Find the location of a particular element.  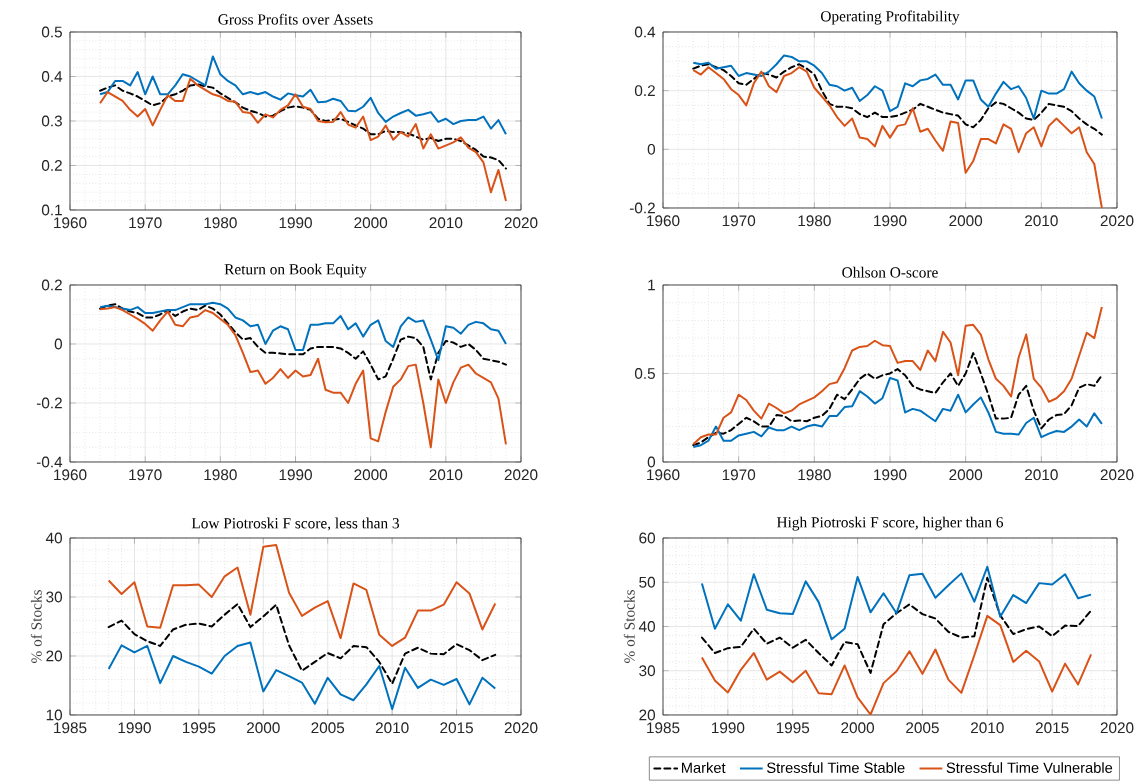

y-tick-label: -0.4 is located at coordinates (49, 462).